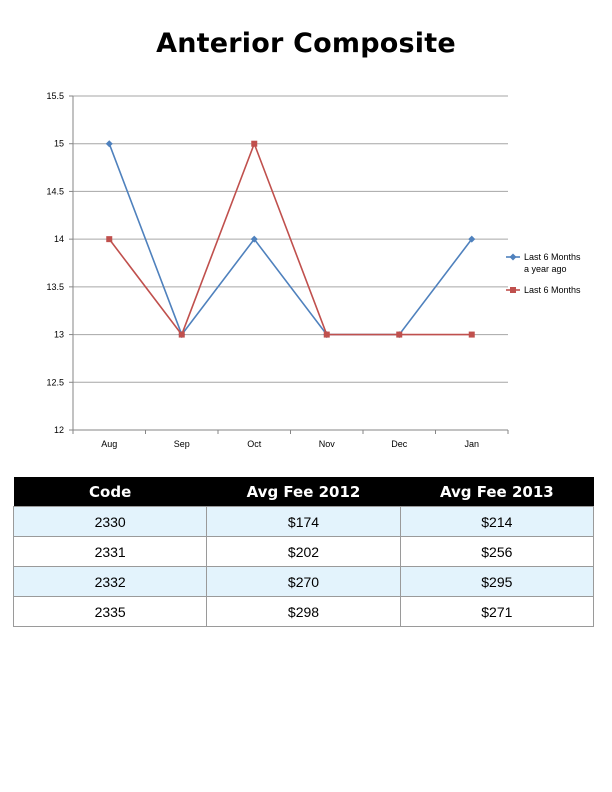 The height and width of the screenshot is (792, 612). What do you see at coordinates (545, 269) in the screenshot?
I see `legend-label: a year ago` at bounding box center [545, 269].